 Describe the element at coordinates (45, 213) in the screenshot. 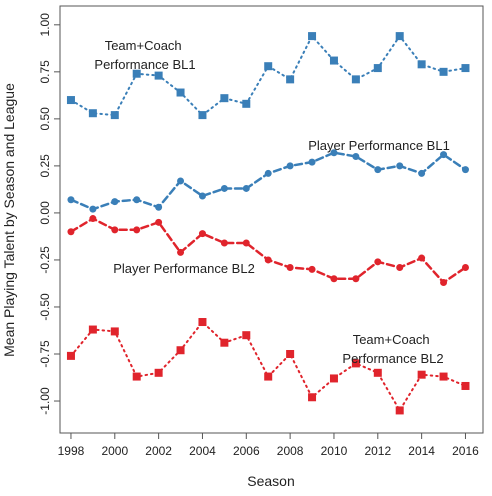

I see `y-tick-label: 0.00` at that location.